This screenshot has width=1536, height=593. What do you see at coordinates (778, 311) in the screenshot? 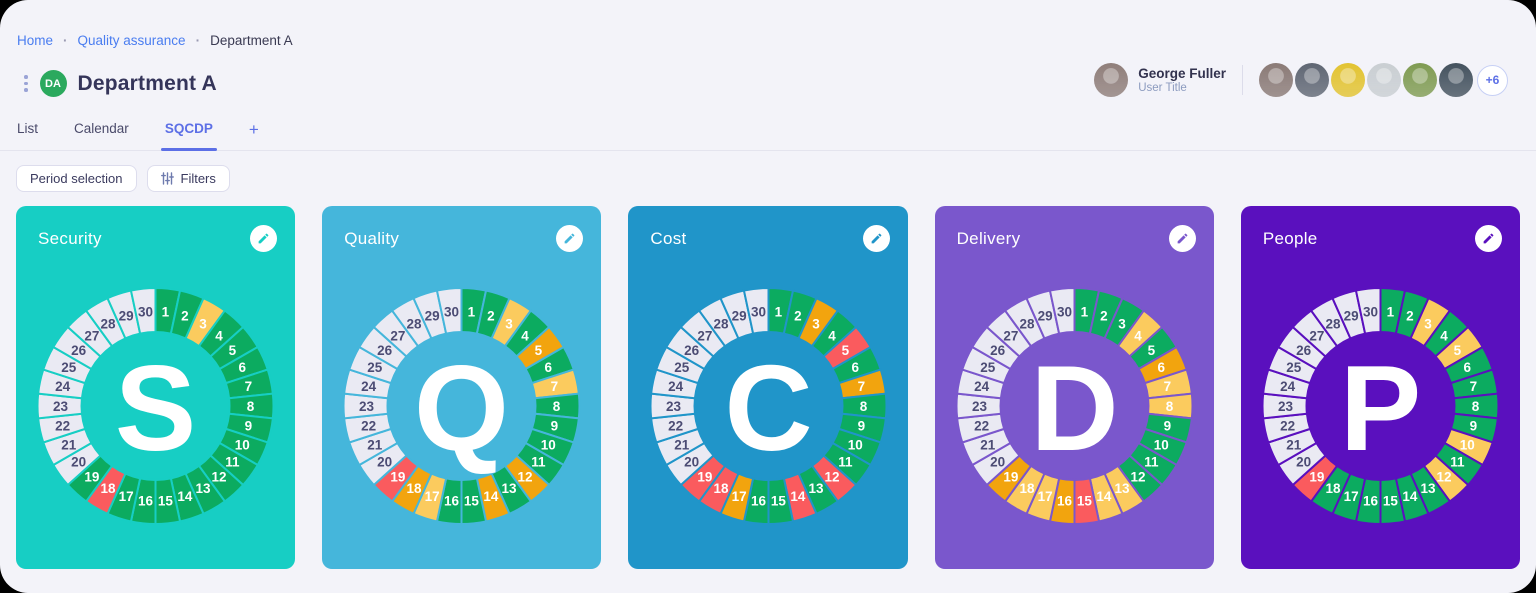
I see `day-label: 1` at bounding box center [778, 311].